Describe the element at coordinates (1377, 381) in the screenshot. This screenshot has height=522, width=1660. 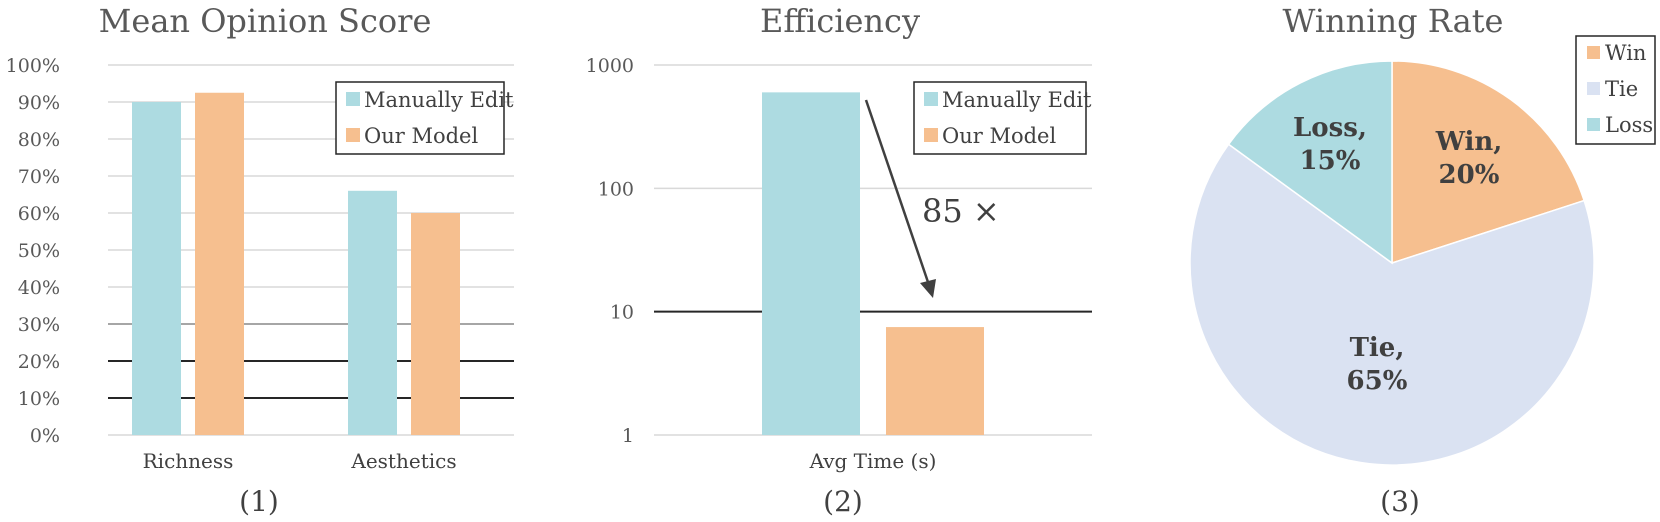
I see `pie-label-value: 65%` at that location.